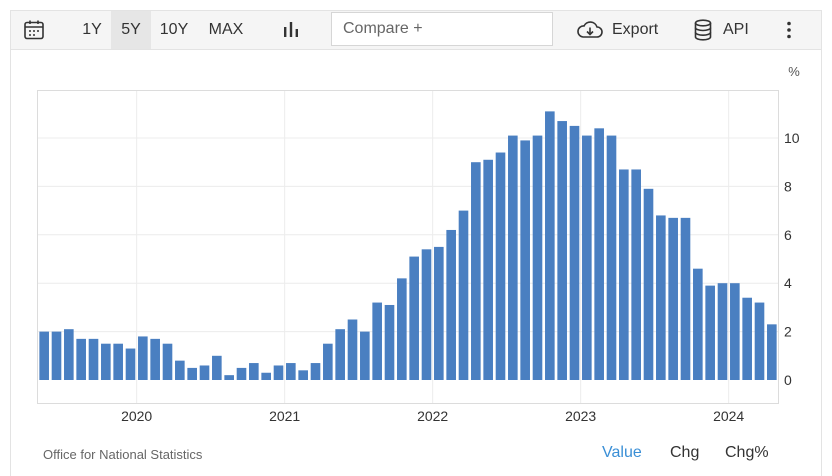 The image size is (832, 476). I want to click on range-1y-button: 1Y, so click(92, 29).